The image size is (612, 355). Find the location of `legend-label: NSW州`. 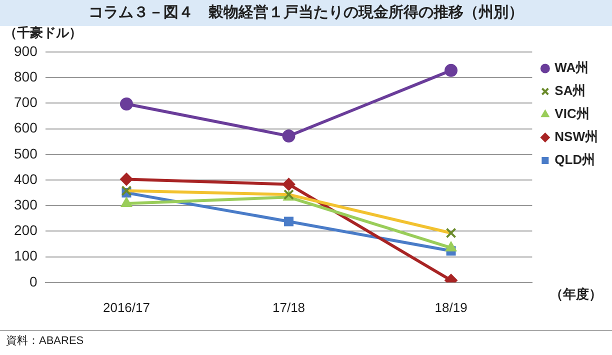

legend-label: NSW州 is located at coordinates (576, 136).